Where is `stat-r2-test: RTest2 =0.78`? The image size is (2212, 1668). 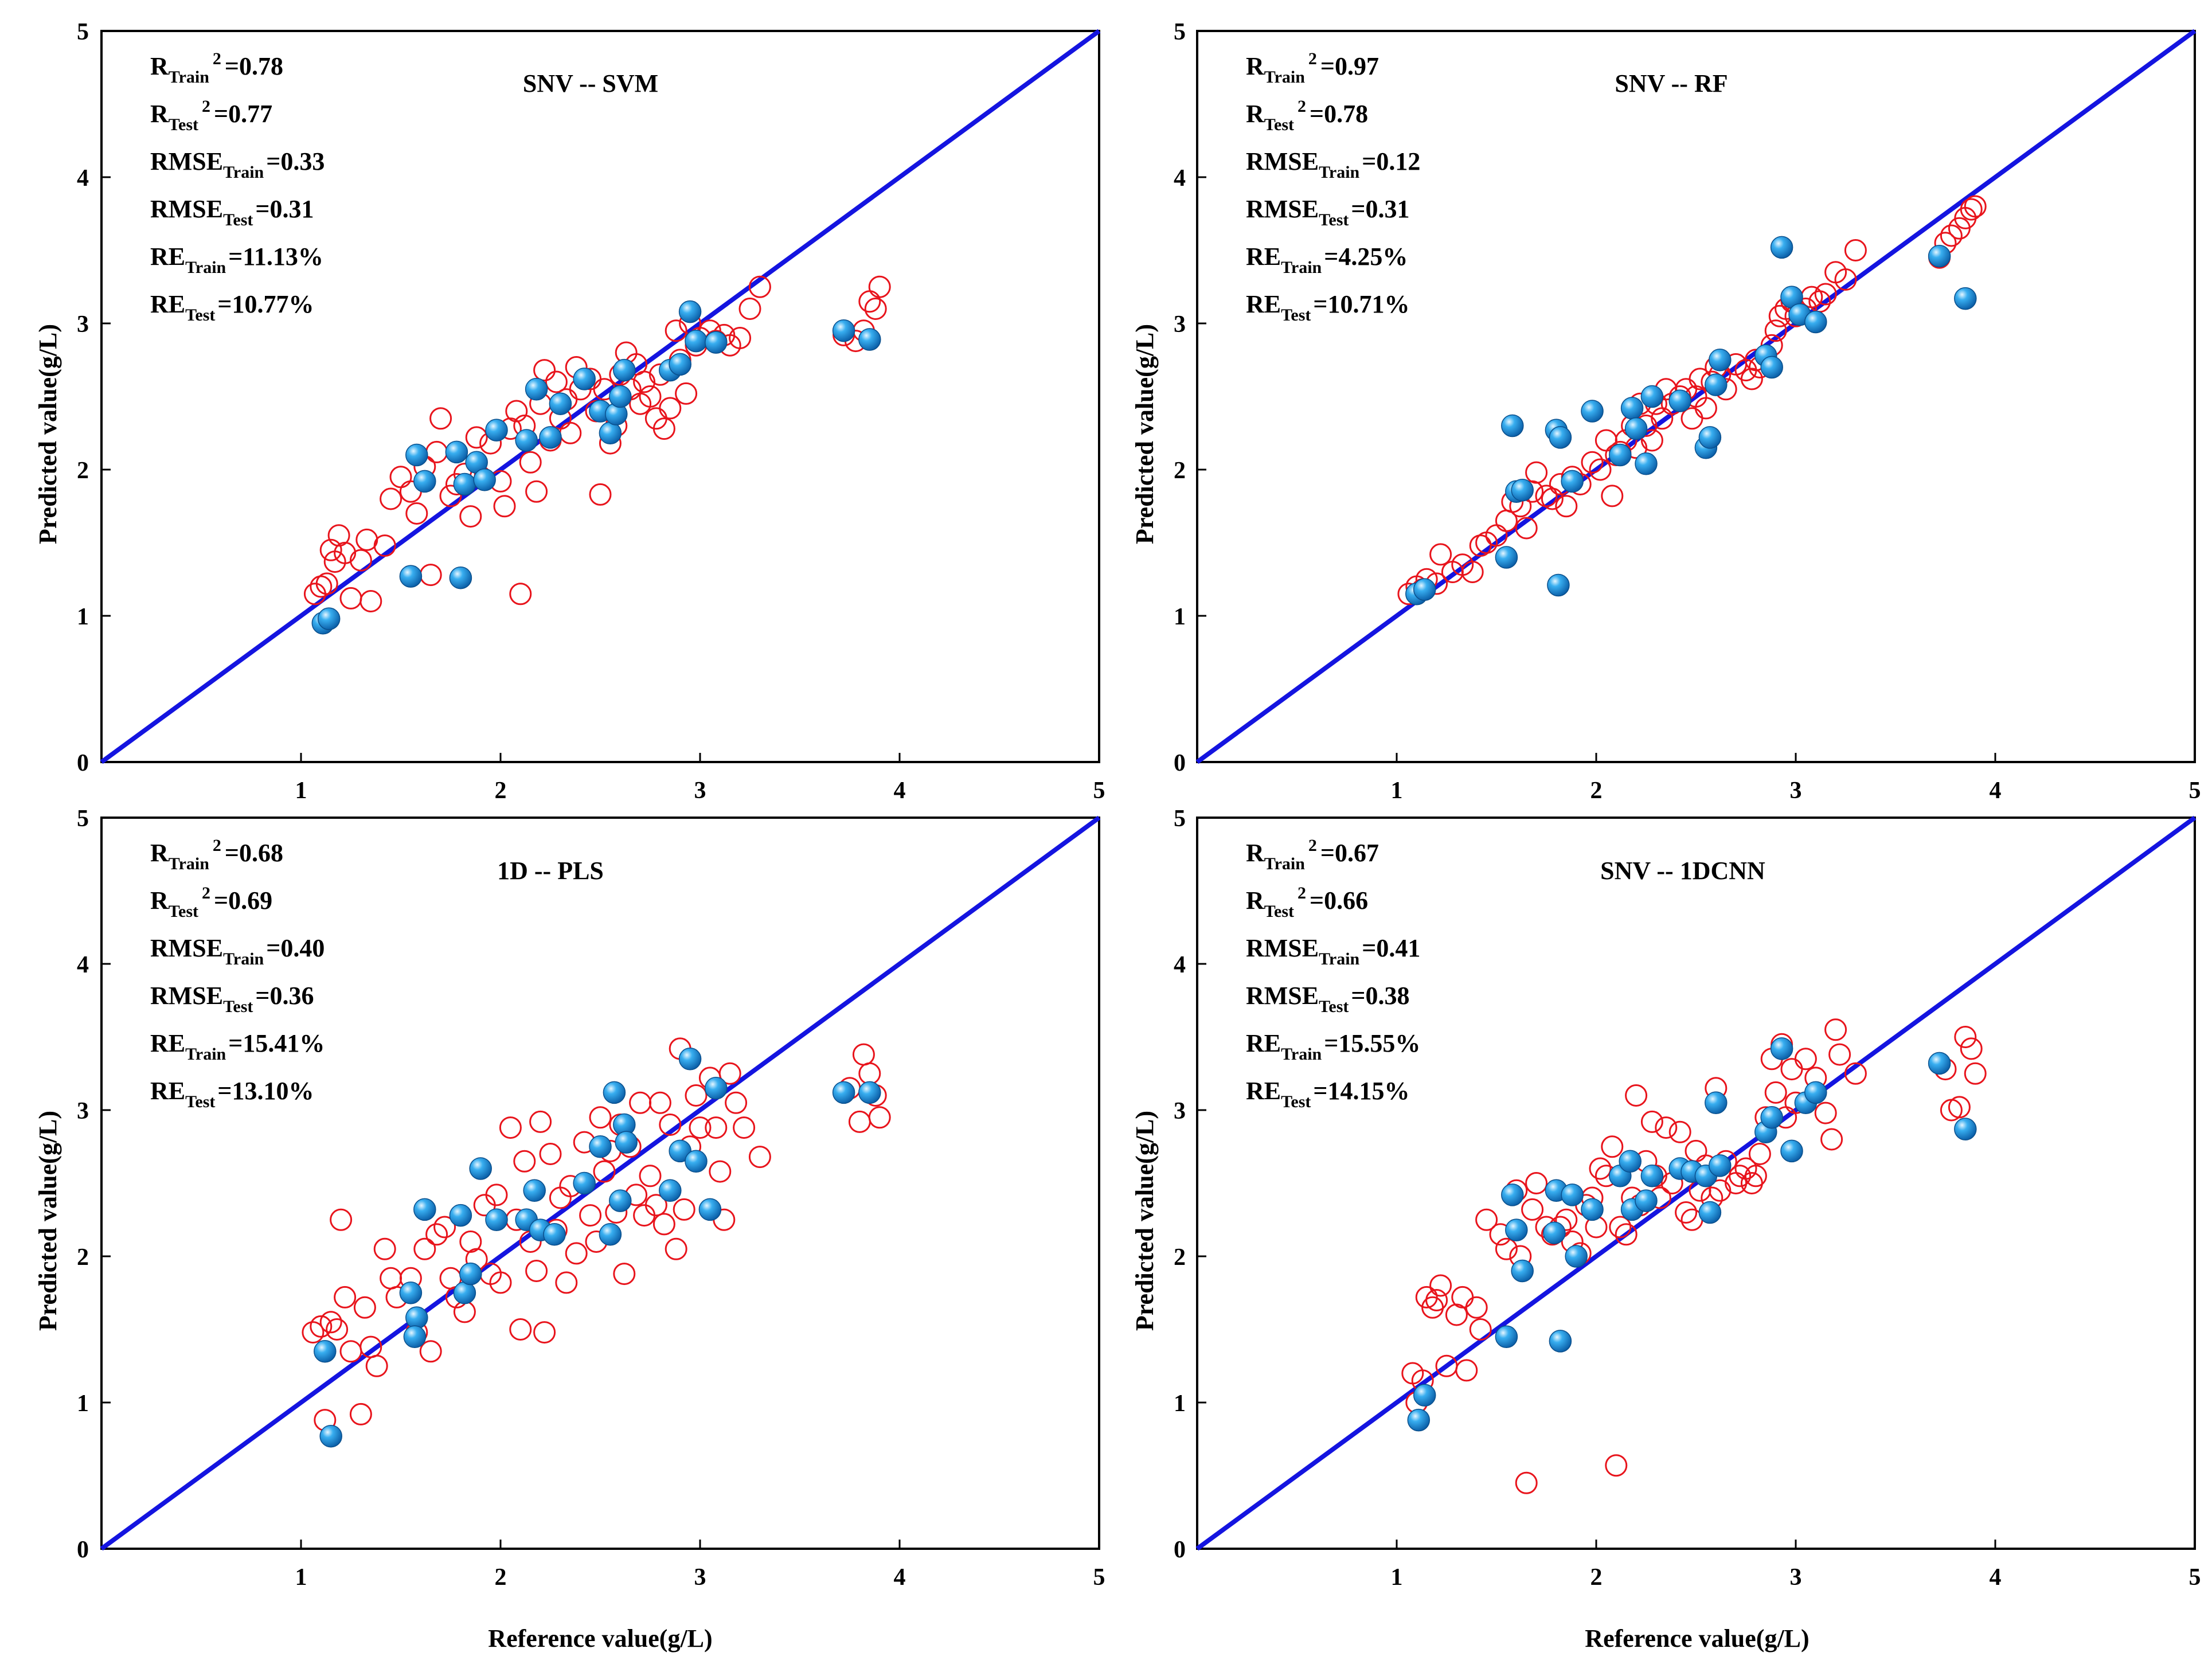 stat-r2-test: RTest2 =0.78 is located at coordinates (1307, 115).